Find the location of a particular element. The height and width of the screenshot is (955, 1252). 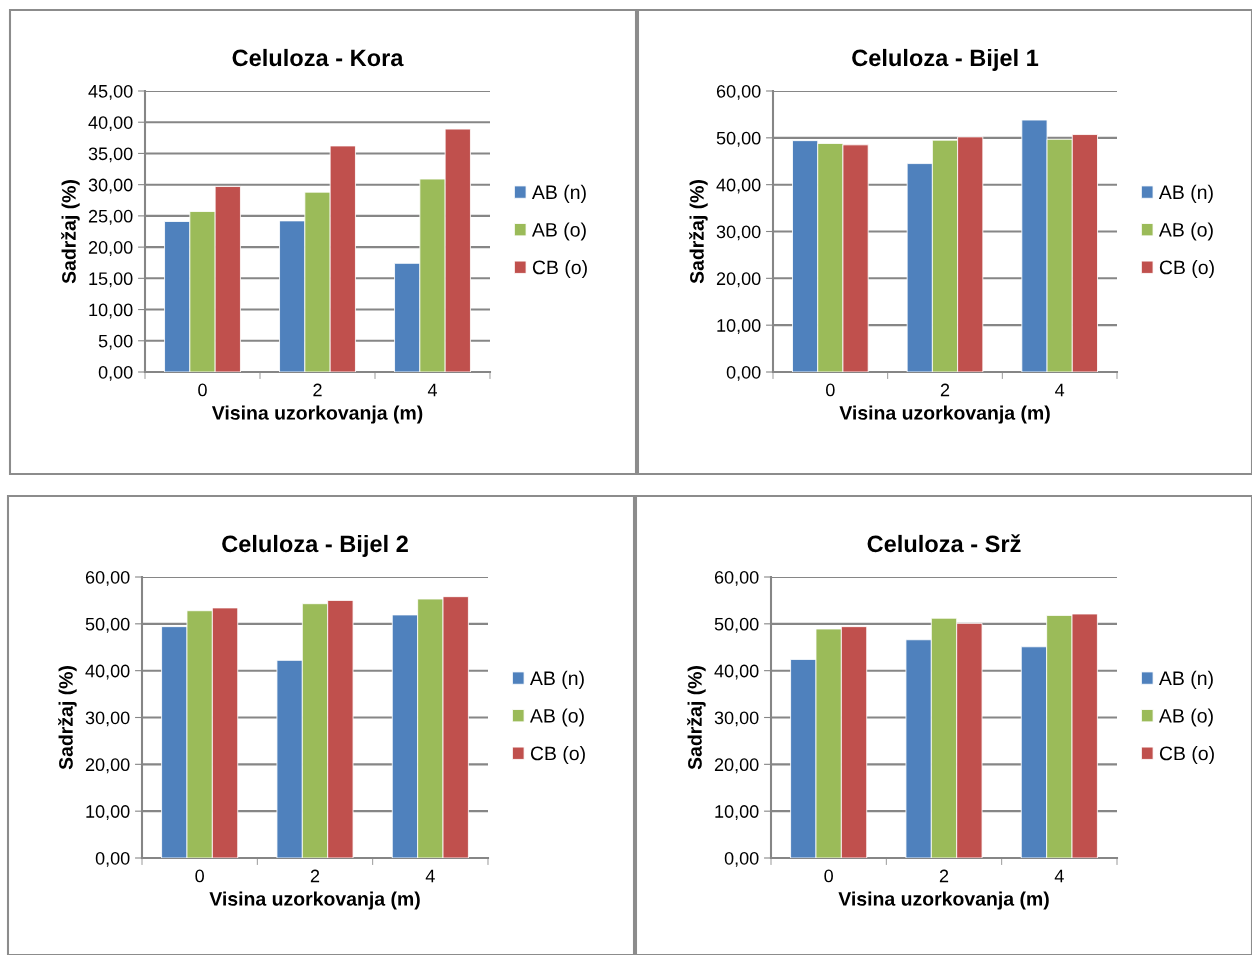

chart-title: Celuloza - Srž is located at coordinates (944, 543).